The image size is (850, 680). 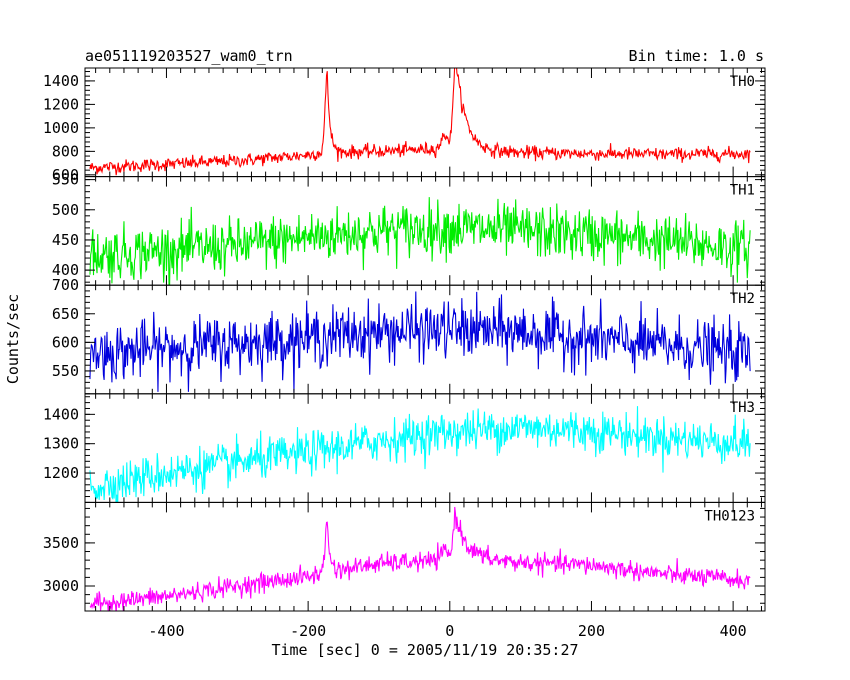 I want to click on panel-label: TH3, so click(x=742, y=408).